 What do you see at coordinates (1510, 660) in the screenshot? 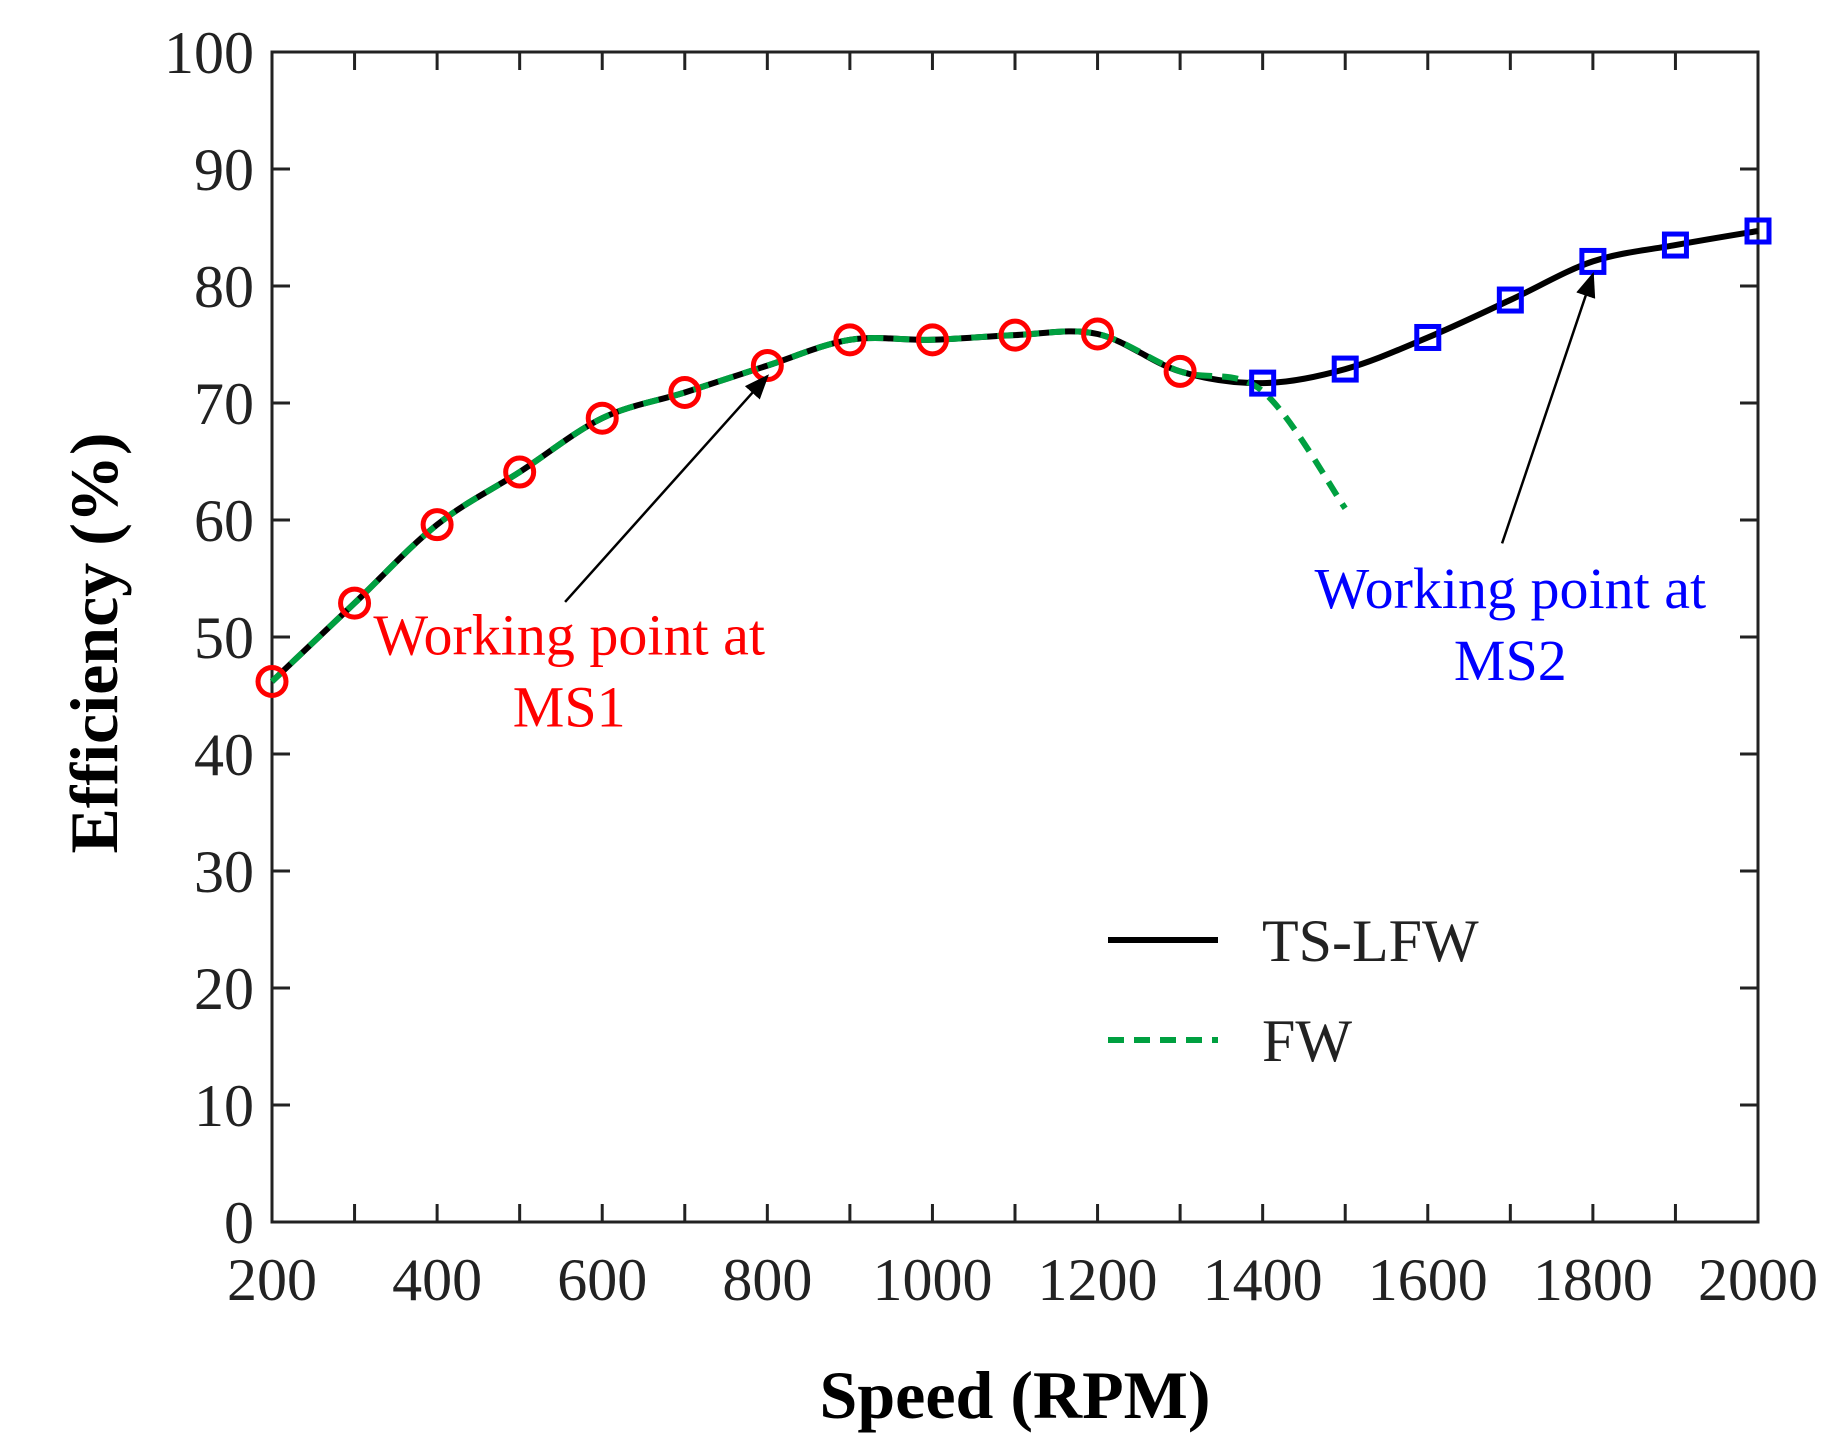
I see `annotation-text-ms2: MS2` at bounding box center [1510, 660].